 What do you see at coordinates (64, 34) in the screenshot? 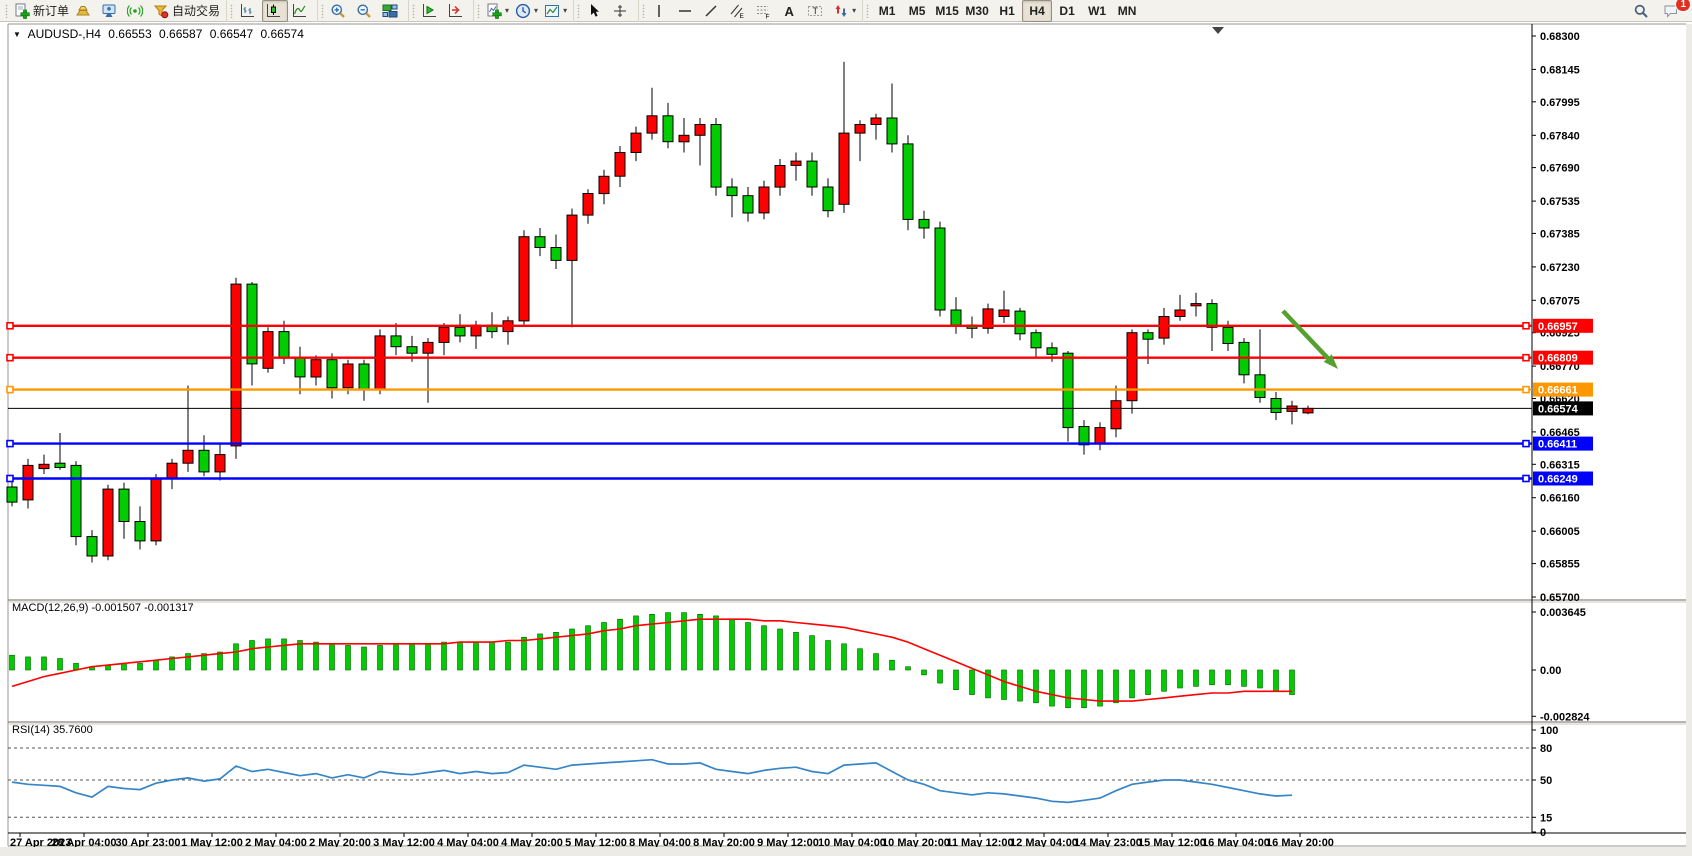
I see `symbol-label: AUDUSD-,H4` at bounding box center [64, 34].